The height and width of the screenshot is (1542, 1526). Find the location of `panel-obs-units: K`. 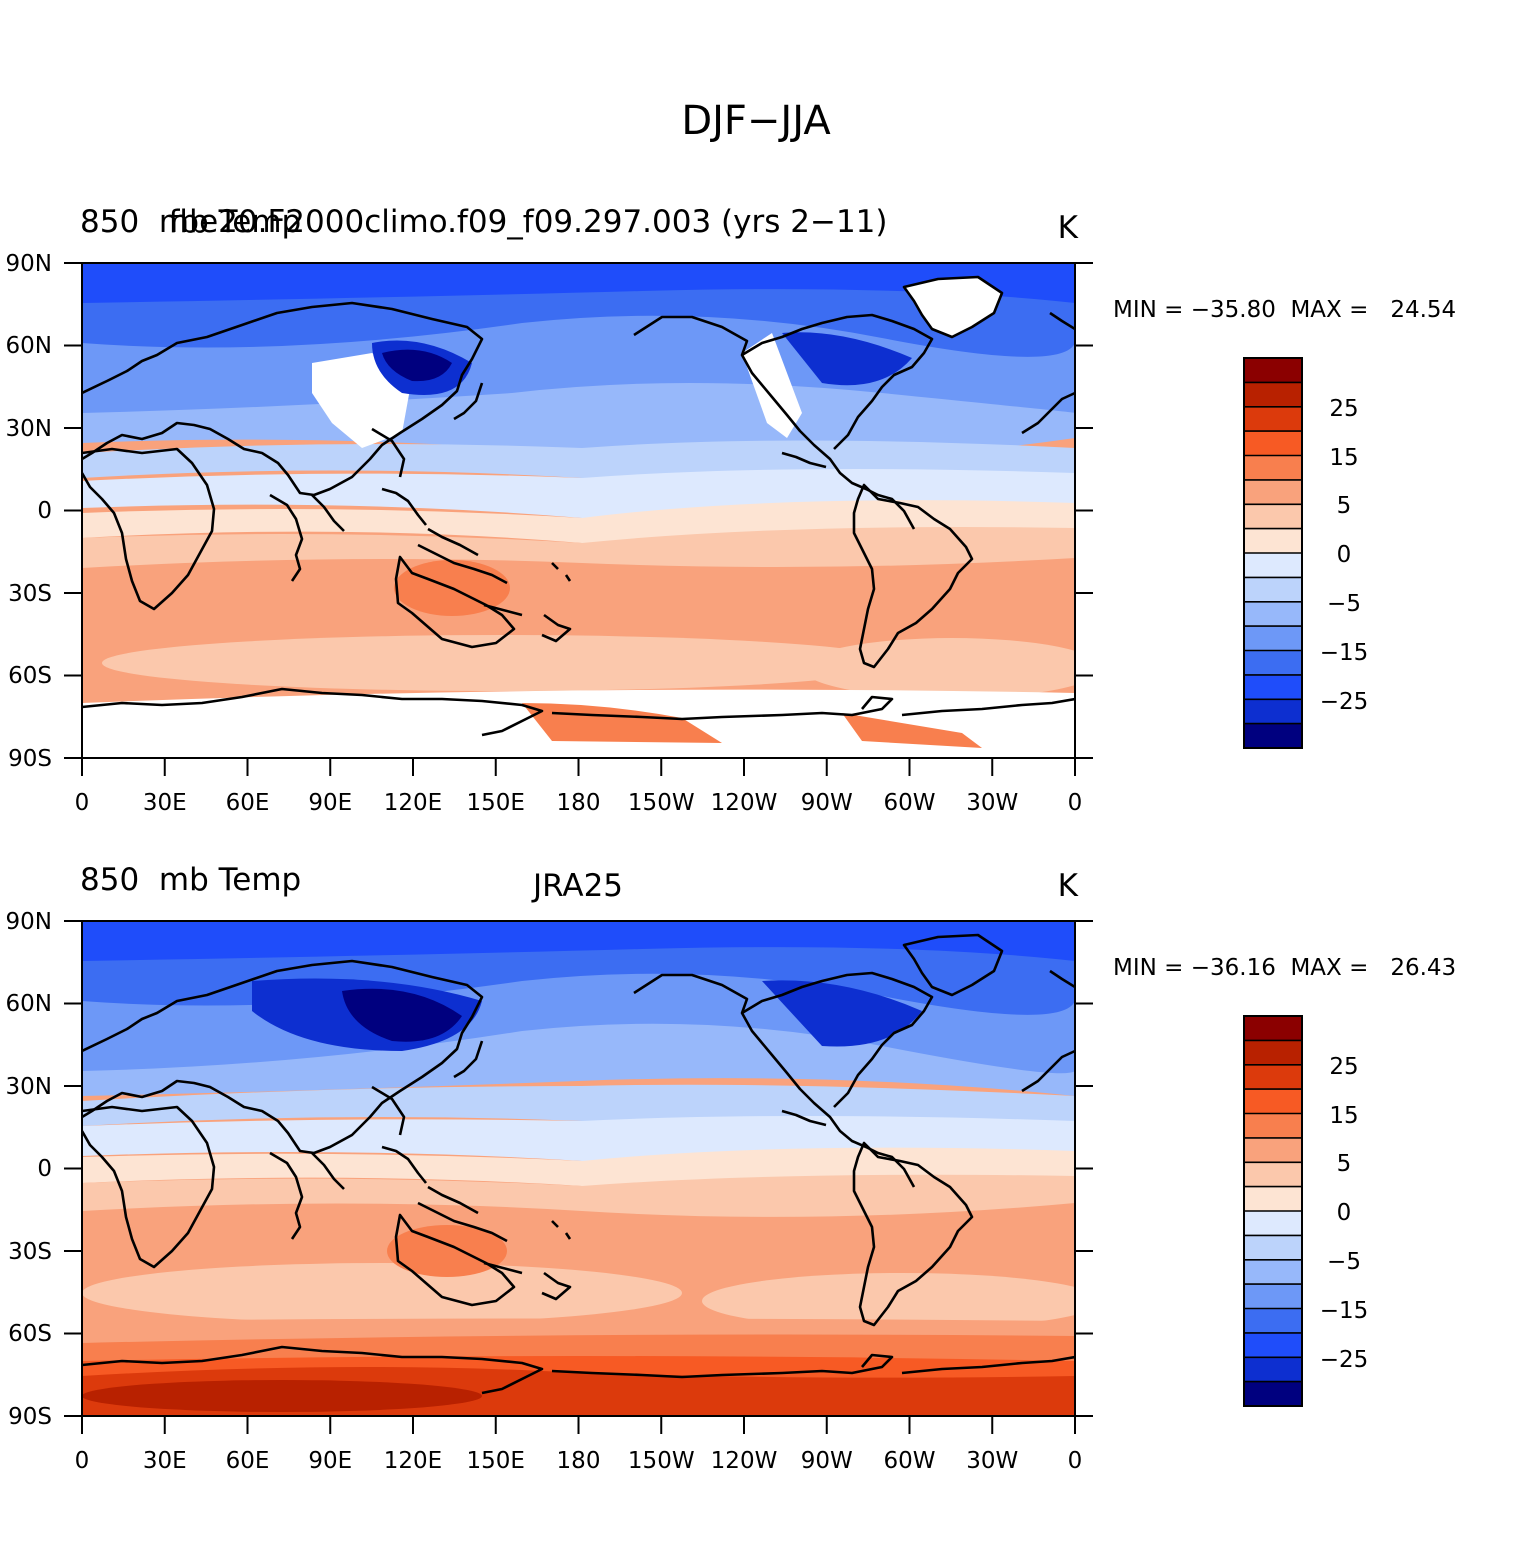

panel-obs-units: K is located at coordinates (1068, 886).